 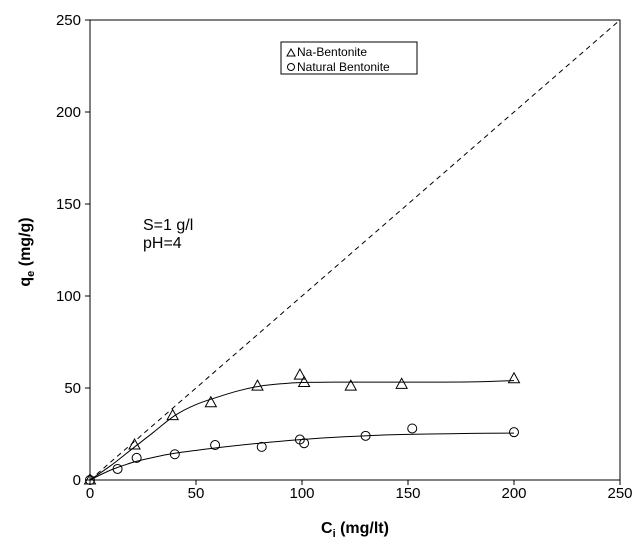 I want to click on x-tick-label: 250, so click(x=619, y=493).